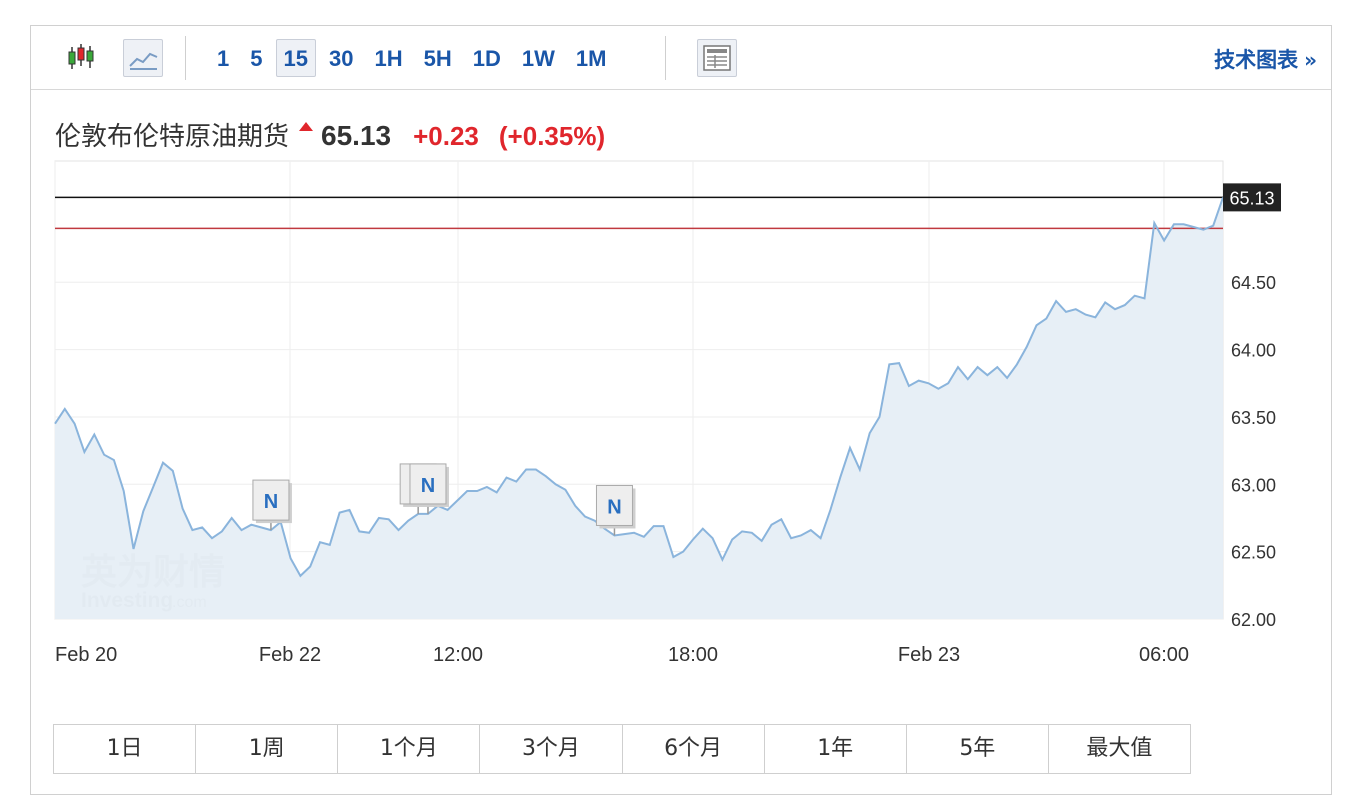  I want to click on price-change-percent: (+0.35%), so click(552, 136).